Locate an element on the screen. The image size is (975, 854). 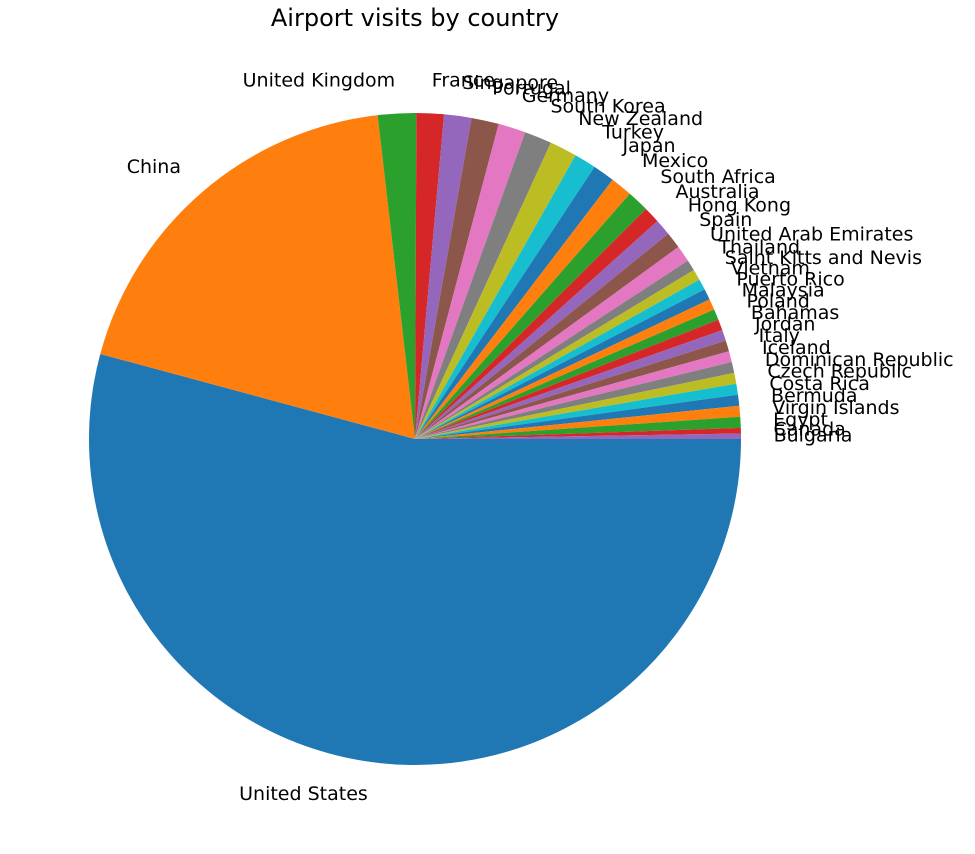
pie-slice-vietnam is located at coordinates (560, 359).